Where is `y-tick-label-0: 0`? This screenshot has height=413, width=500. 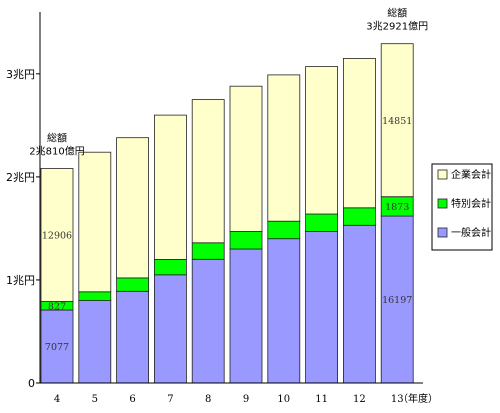 y-tick-label-0: 0 is located at coordinates (31, 383).